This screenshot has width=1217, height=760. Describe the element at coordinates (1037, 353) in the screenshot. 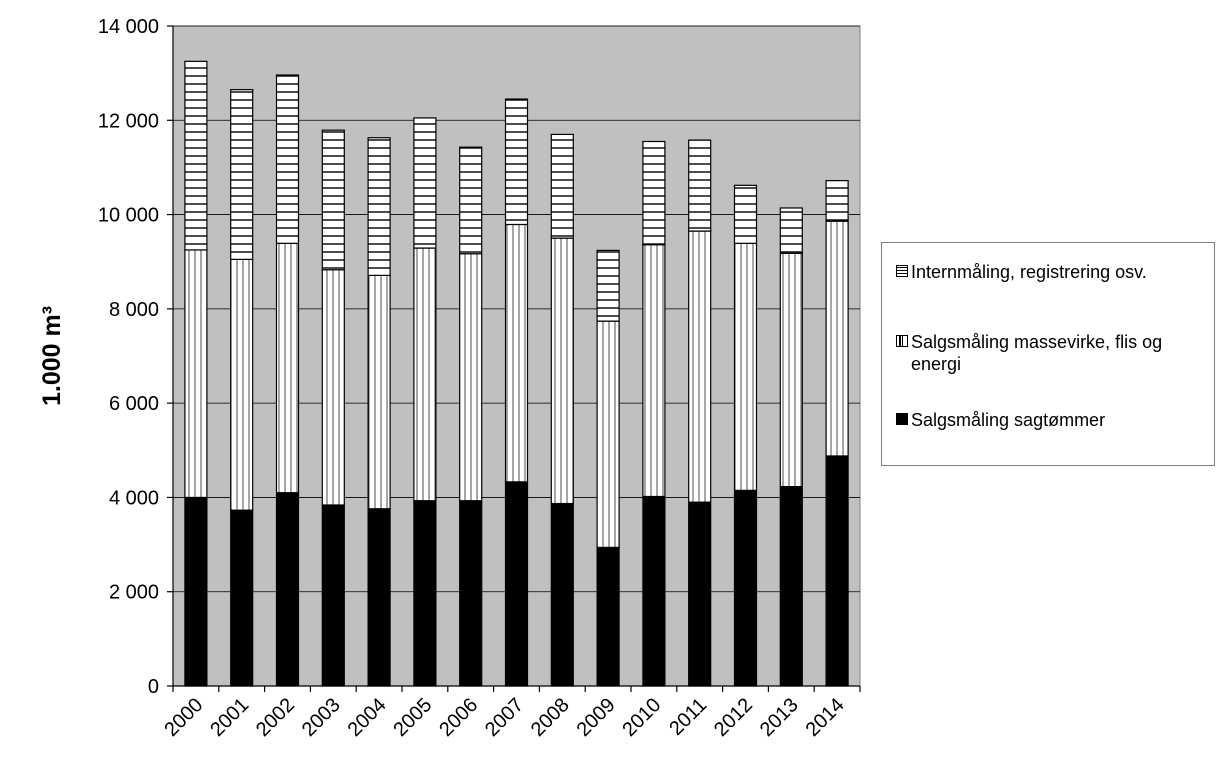

I see `legend-label: Salgsmåling massevirke, flis og energi` at that location.